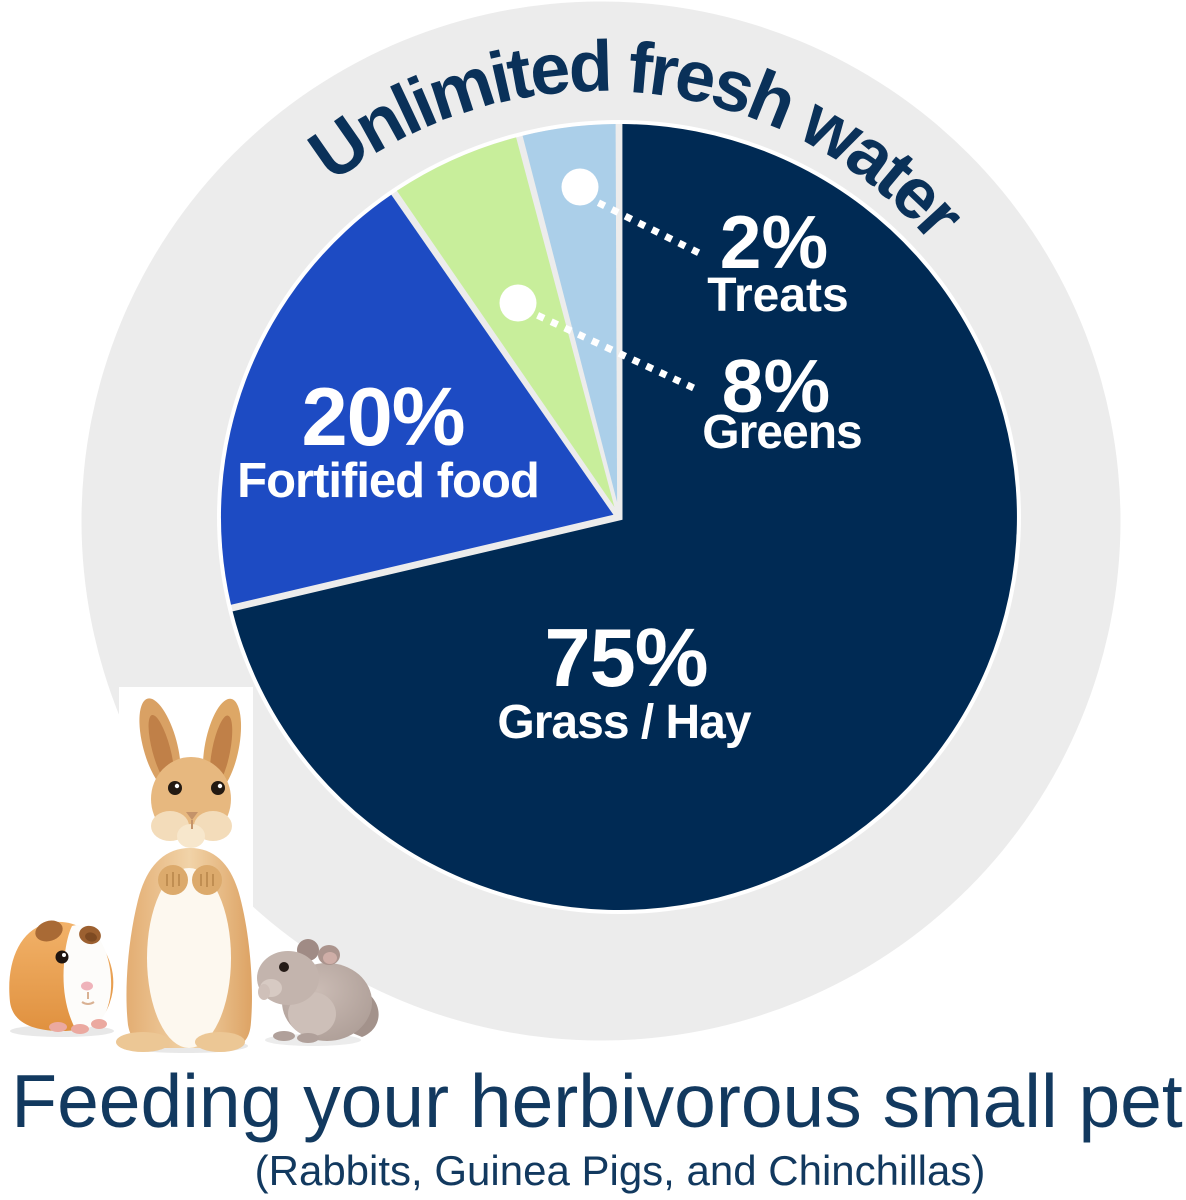  I want to click on svg-text: 8%, so click(776, 386).